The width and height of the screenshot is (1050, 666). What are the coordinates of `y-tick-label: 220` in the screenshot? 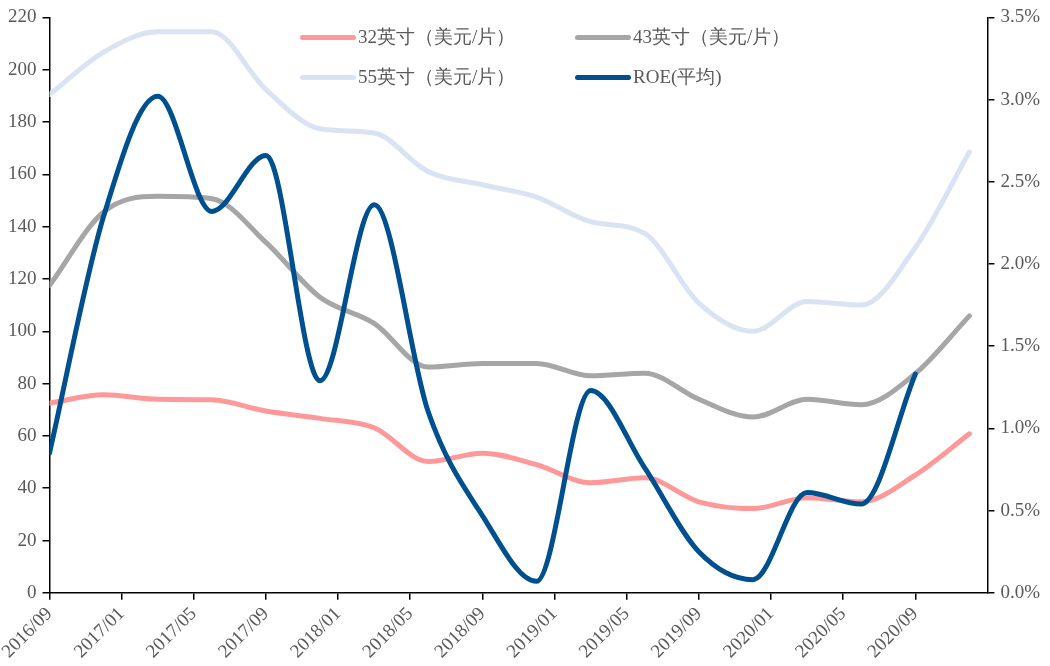 It's located at (22, 16).